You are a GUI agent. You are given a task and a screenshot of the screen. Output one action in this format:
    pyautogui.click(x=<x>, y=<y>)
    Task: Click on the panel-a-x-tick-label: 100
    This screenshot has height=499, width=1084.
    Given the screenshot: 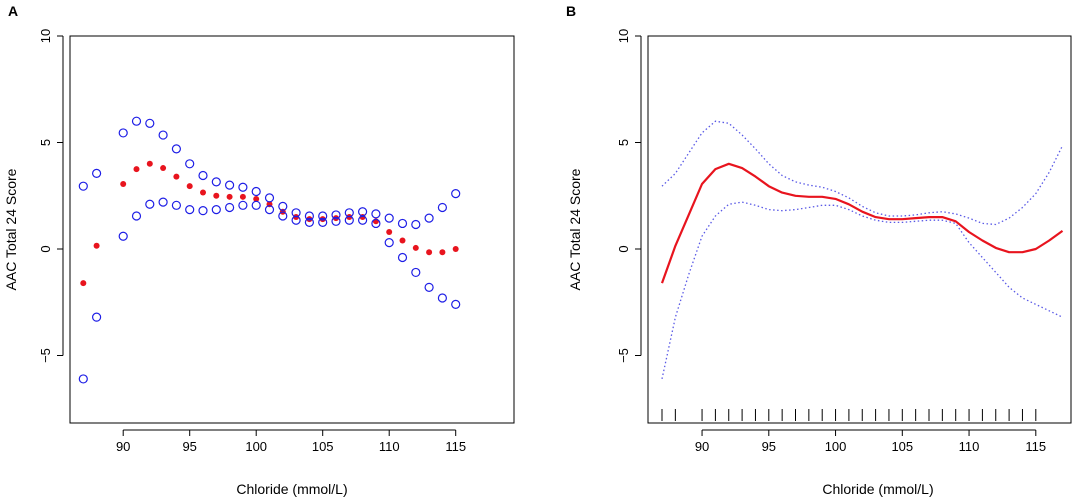 What is the action you would take?
    pyautogui.click(x=256, y=446)
    